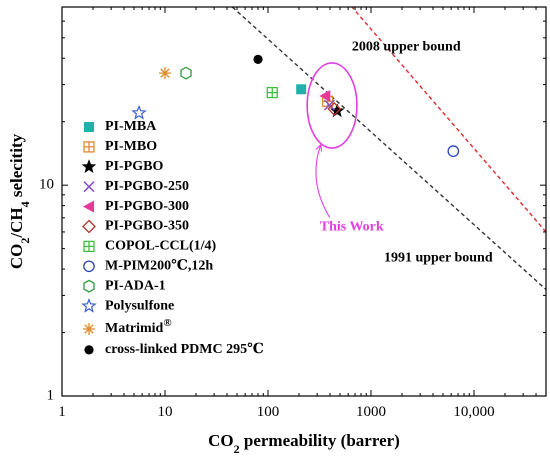 The height and width of the screenshot is (466, 550). I want to click on 2008-upper-bound-label: 2008 upper bound, so click(406, 47).